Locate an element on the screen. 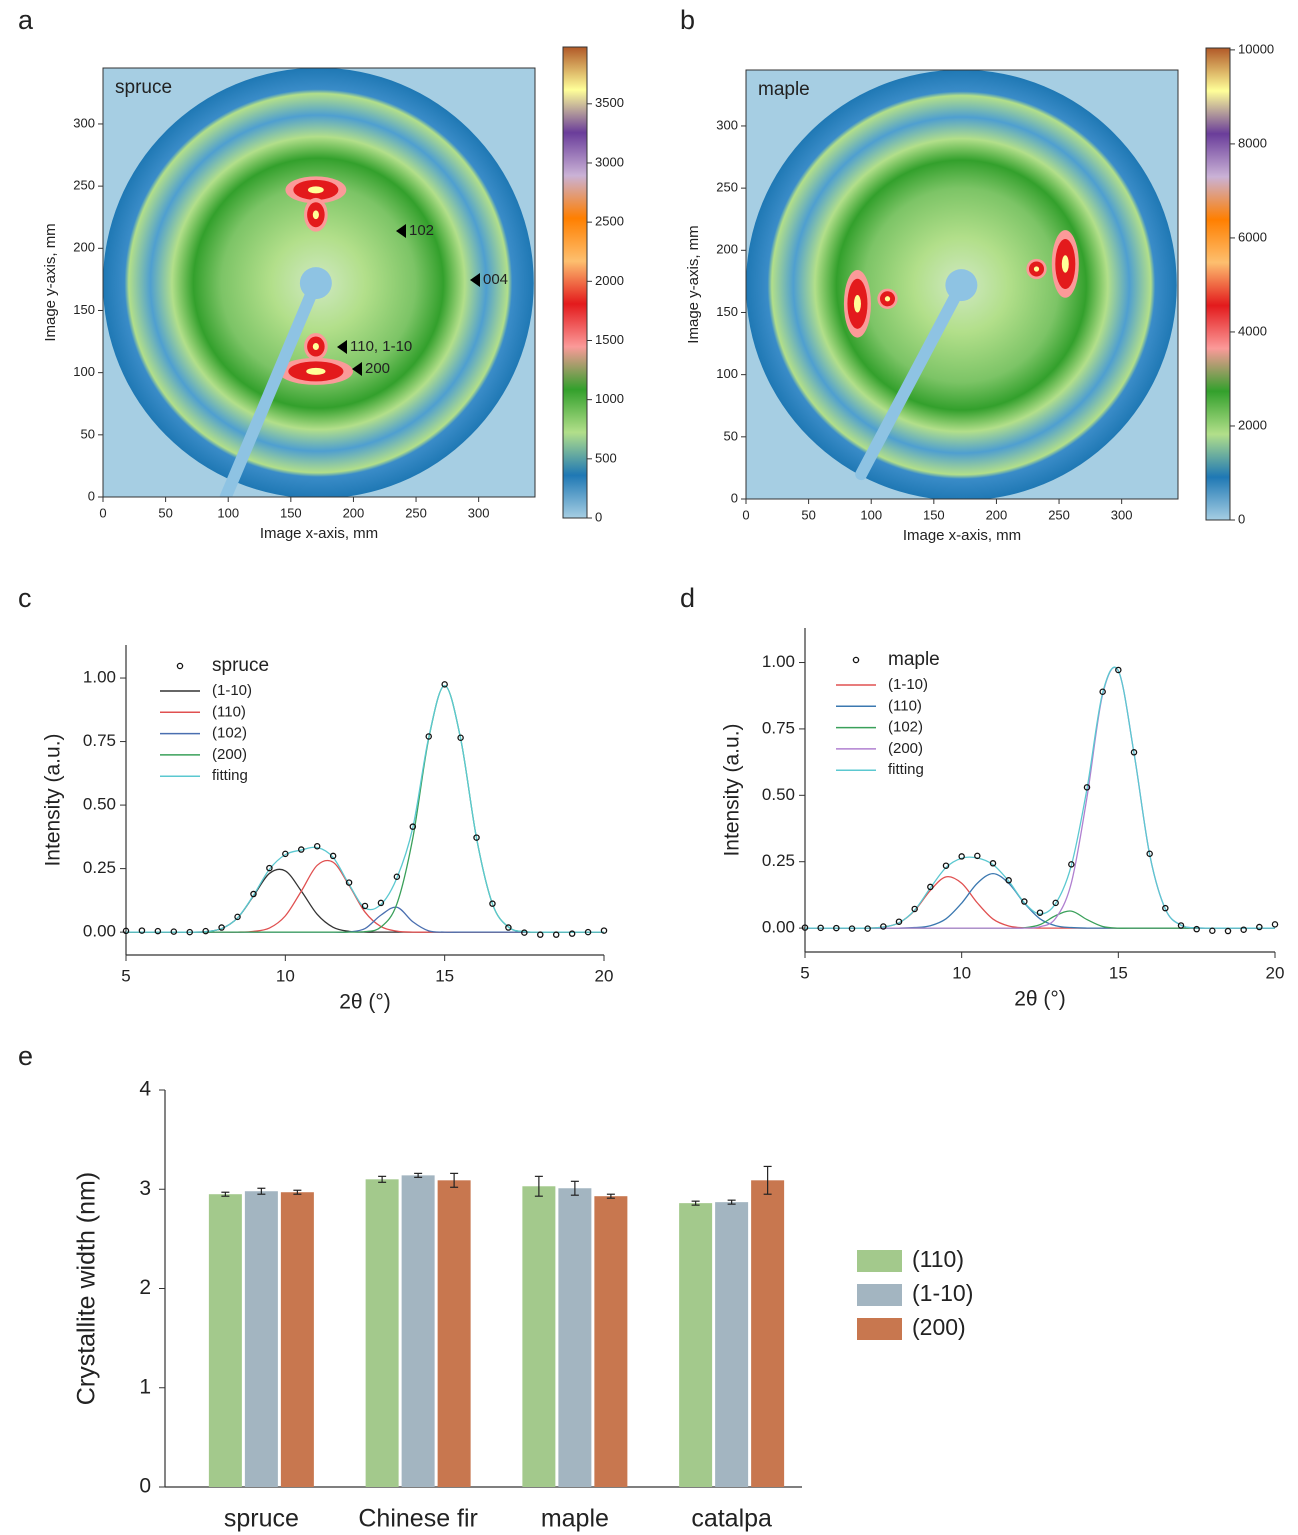 Image resolution: width=1298 pixels, height=1535 pixels. y-tick-label: 150 is located at coordinates (727, 311).